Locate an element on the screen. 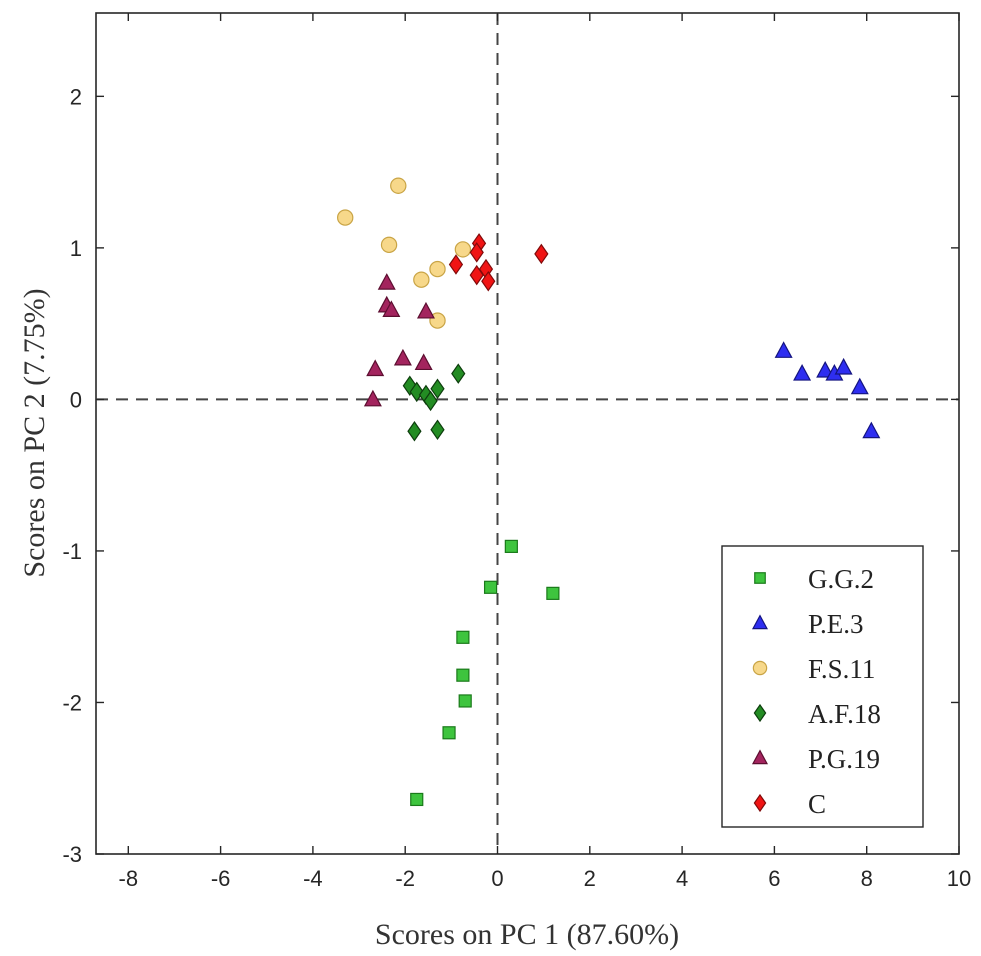 This screenshot has width=981, height=956. legend-label-f-s-11: F.S.11 is located at coordinates (841, 669).